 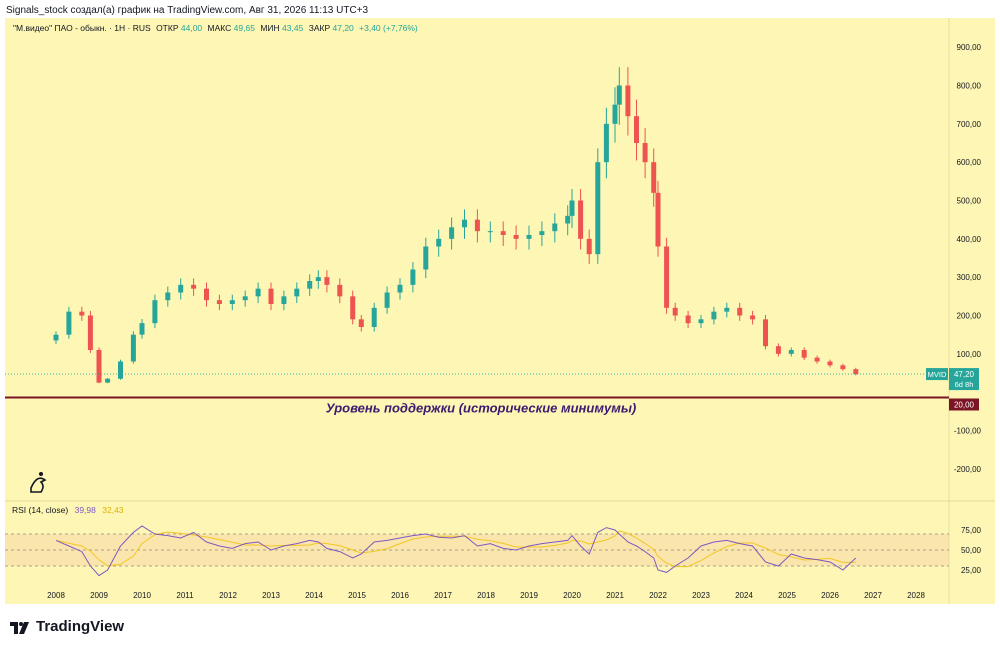 What do you see at coordinates (971, 570) in the screenshot?
I see `rsi-tick-label: 25,00` at bounding box center [971, 570].